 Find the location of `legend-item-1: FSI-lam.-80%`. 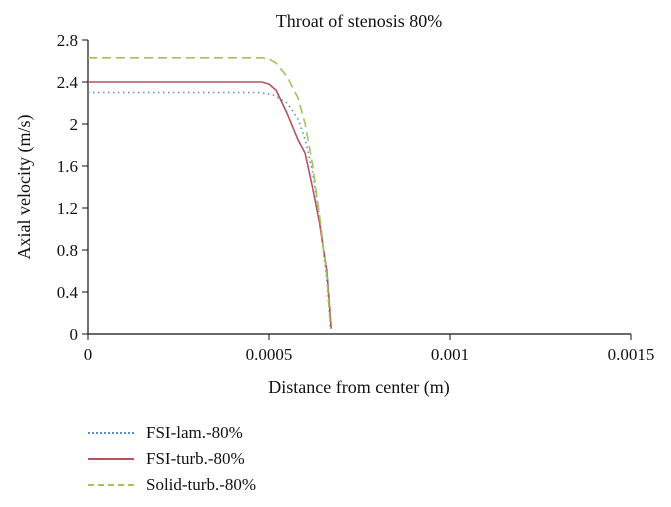

legend-item-1: FSI-lam.-80% is located at coordinates (268, 433).